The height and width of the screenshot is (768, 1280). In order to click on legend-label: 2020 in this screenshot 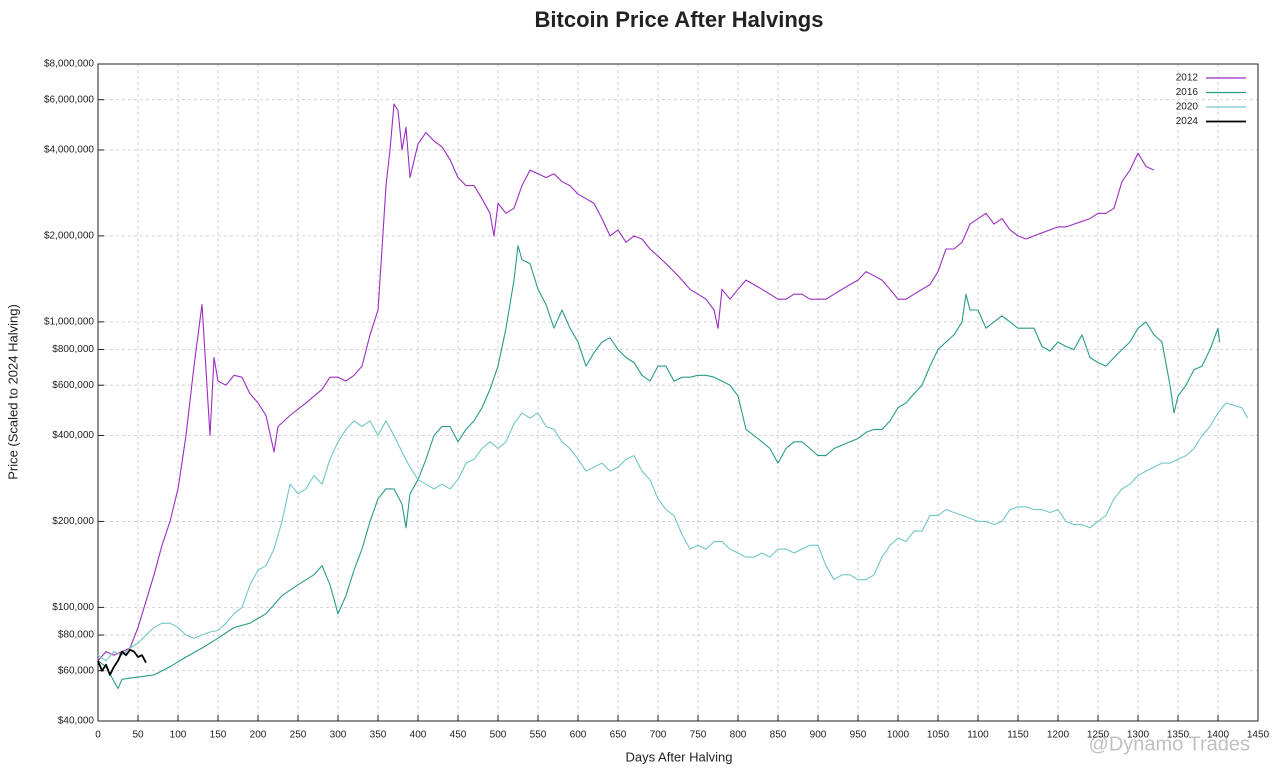, I will do `click(1187, 107)`.